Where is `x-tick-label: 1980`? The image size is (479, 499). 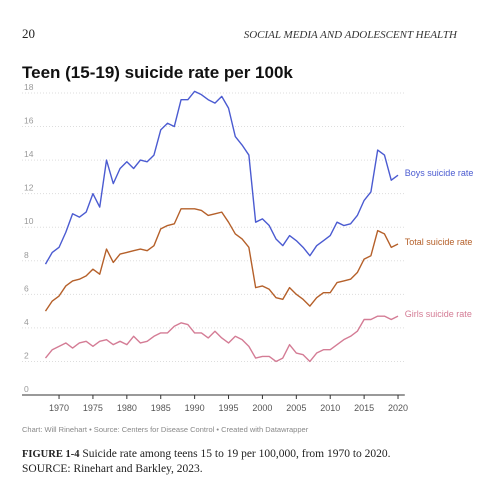 x-tick-label: 1980 is located at coordinates (127, 408).